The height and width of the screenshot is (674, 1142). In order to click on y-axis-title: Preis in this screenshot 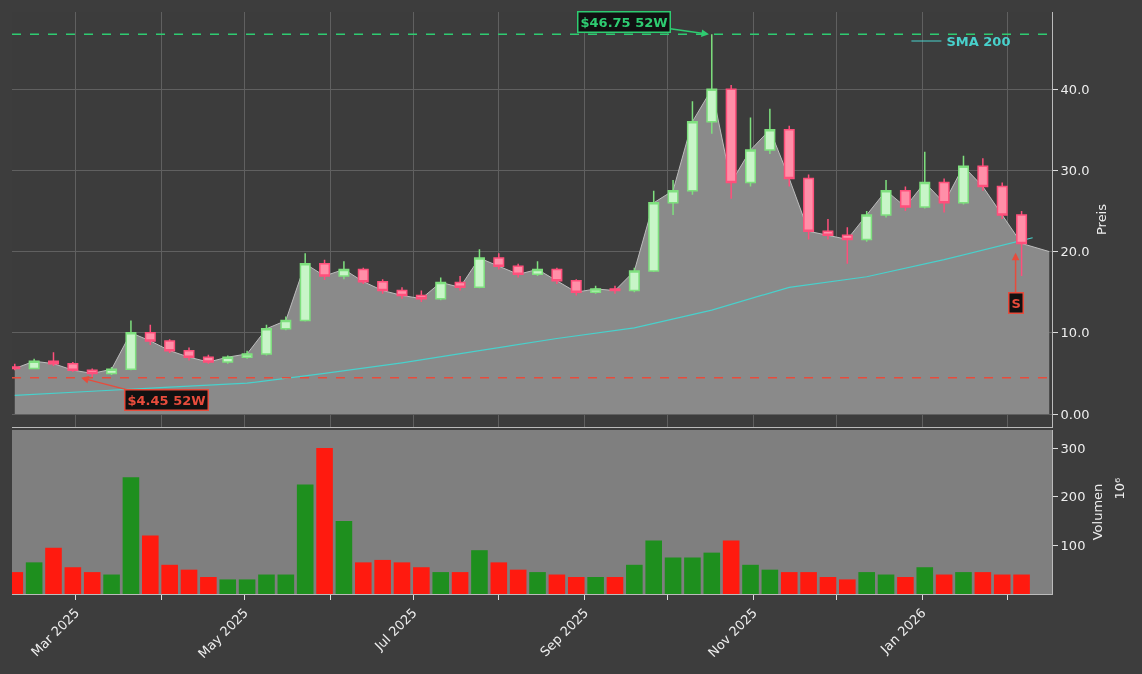, I will do `click(1102, 219)`.